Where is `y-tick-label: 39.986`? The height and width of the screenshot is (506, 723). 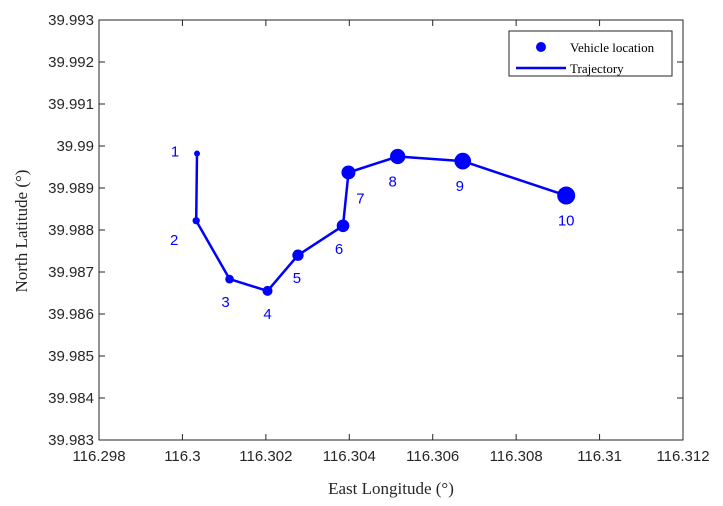 y-tick-label: 39.986 is located at coordinates (71, 314).